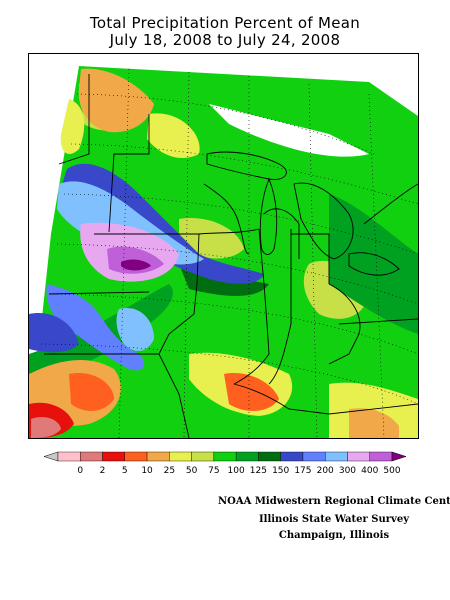 This screenshot has width=450, height=600. Describe the element at coordinates (334, 501) in the screenshot. I see `credit-line-organization: NOAA Midwestern Regional Climate Cent` at that location.